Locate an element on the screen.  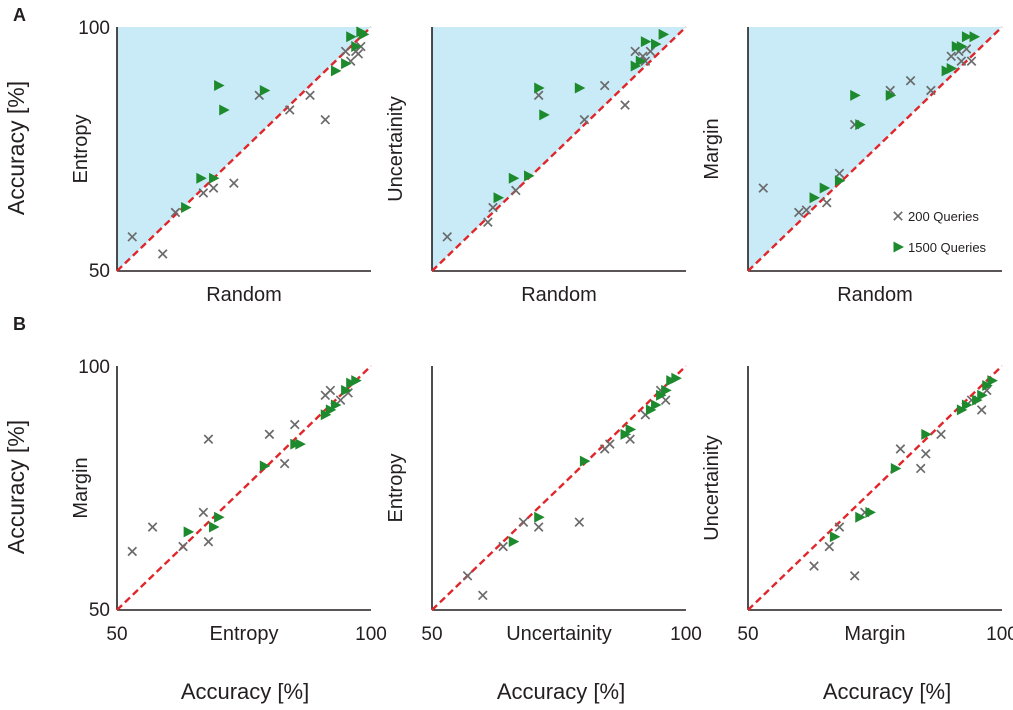
x-axis-label: Uncertainity is located at coordinates (559, 634).